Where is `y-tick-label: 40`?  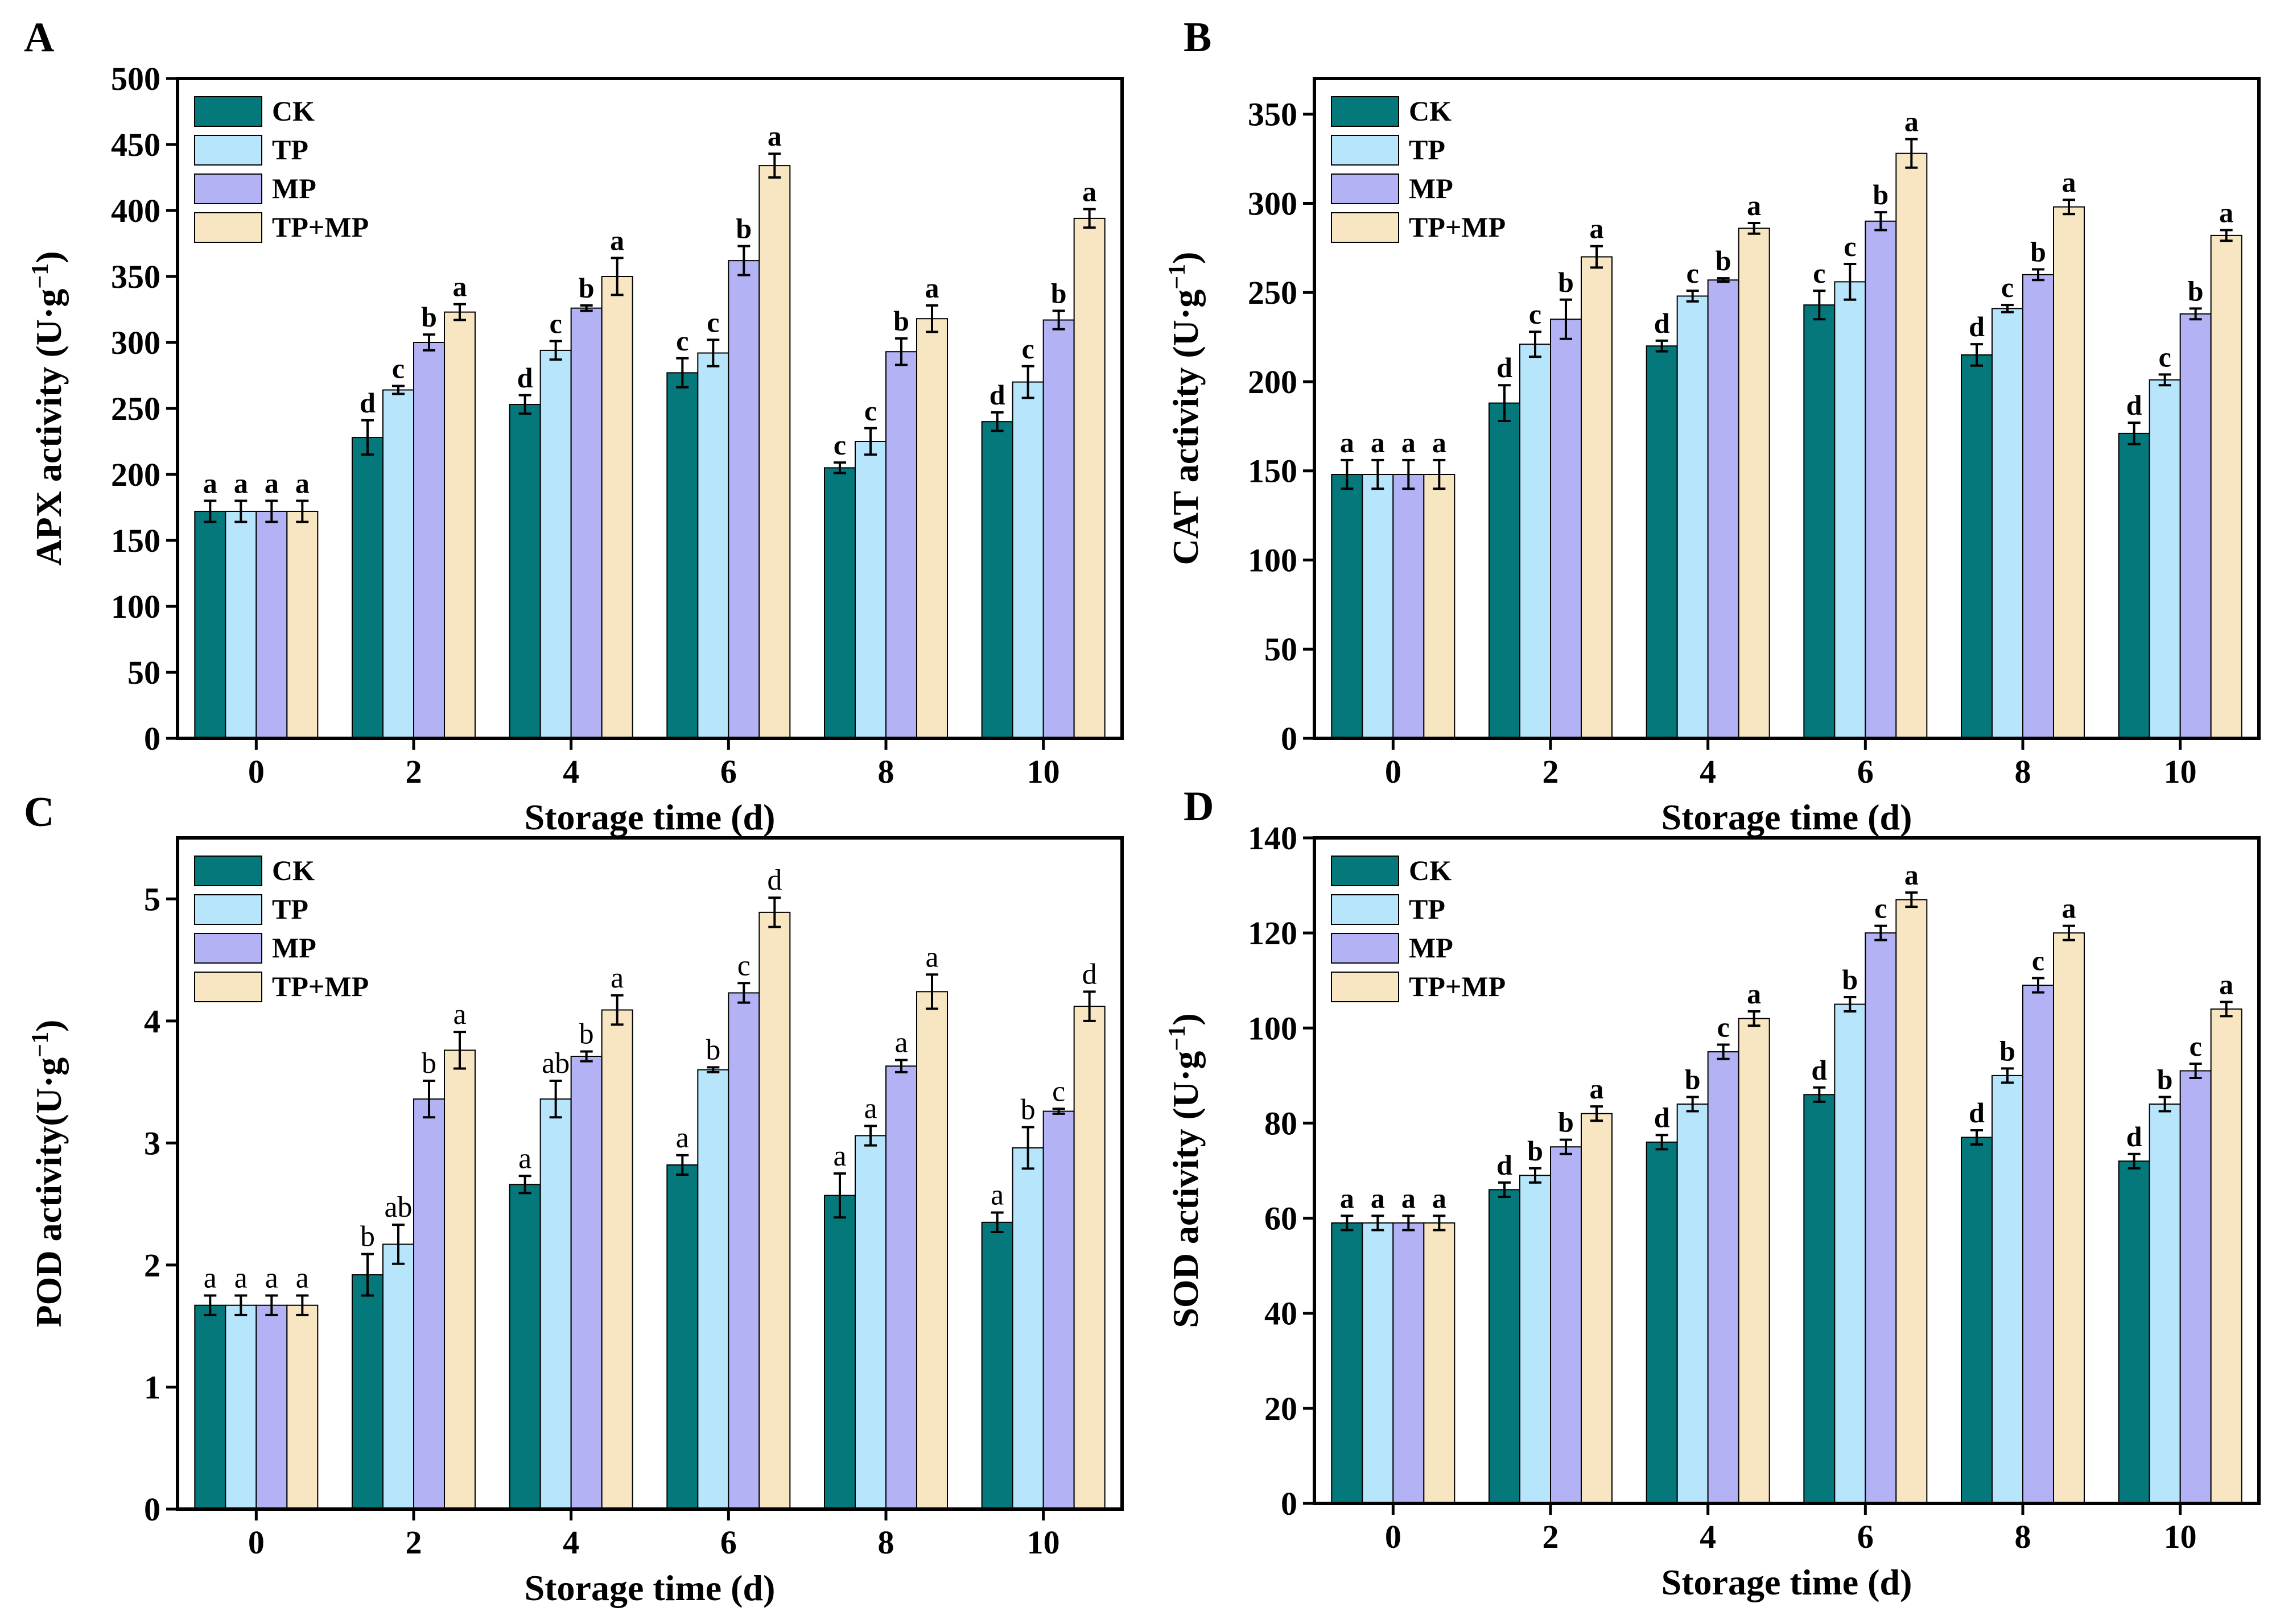 y-tick-label: 40 is located at coordinates (1280, 1313).